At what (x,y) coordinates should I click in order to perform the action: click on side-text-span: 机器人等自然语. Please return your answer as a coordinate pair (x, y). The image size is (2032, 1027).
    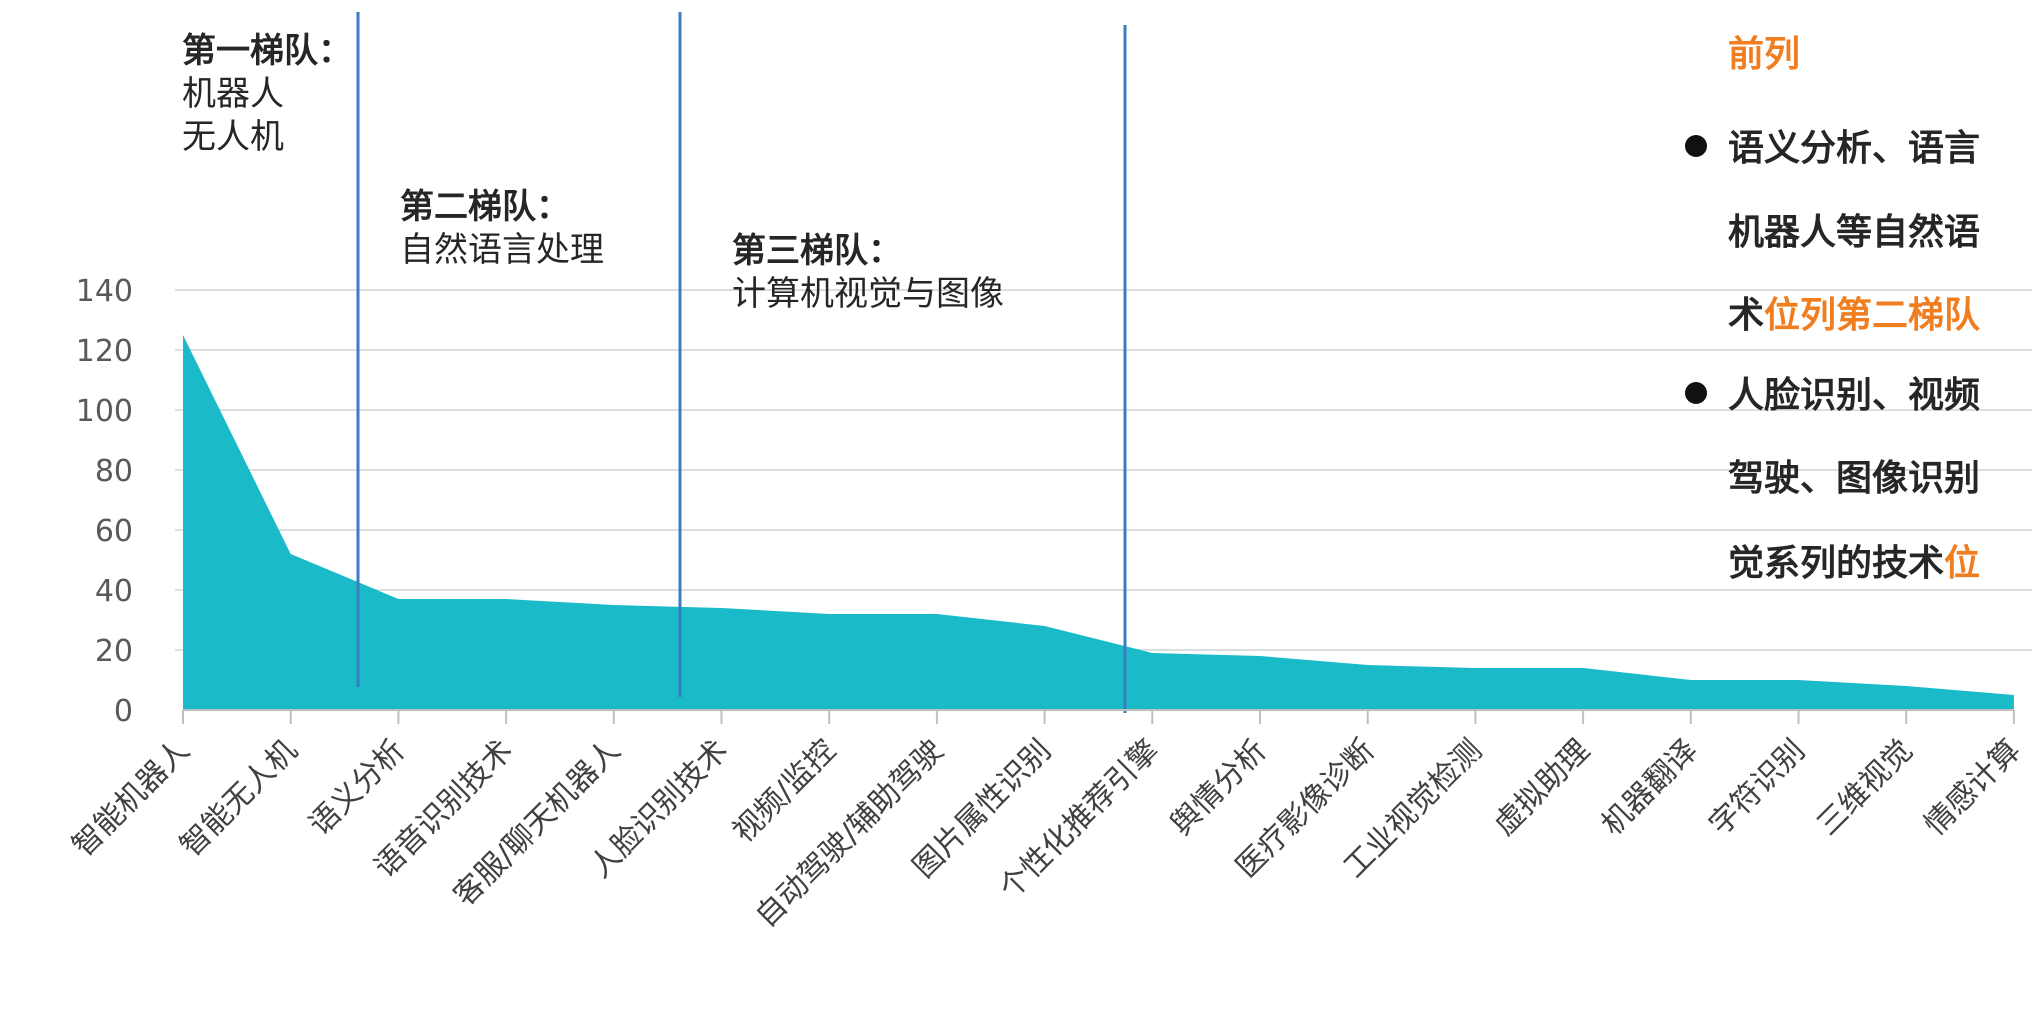
    Looking at the image, I should click on (1854, 232).